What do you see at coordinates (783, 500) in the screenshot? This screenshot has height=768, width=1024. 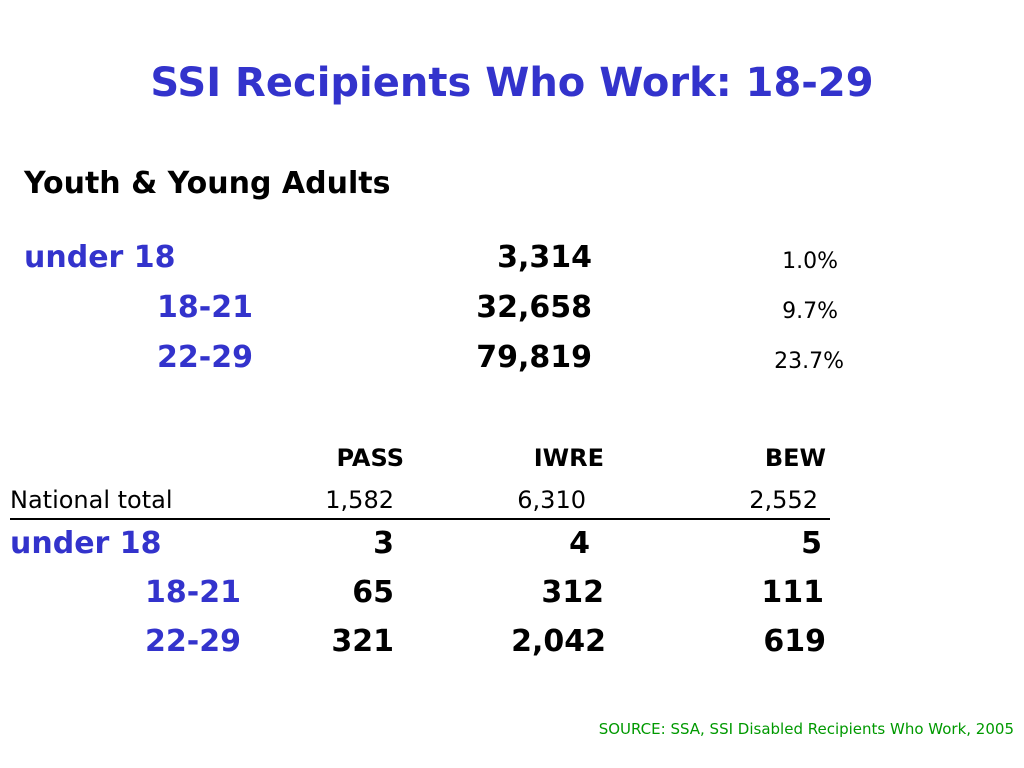 I see `national-total-value: 2,552` at bounding box center [783, 500].